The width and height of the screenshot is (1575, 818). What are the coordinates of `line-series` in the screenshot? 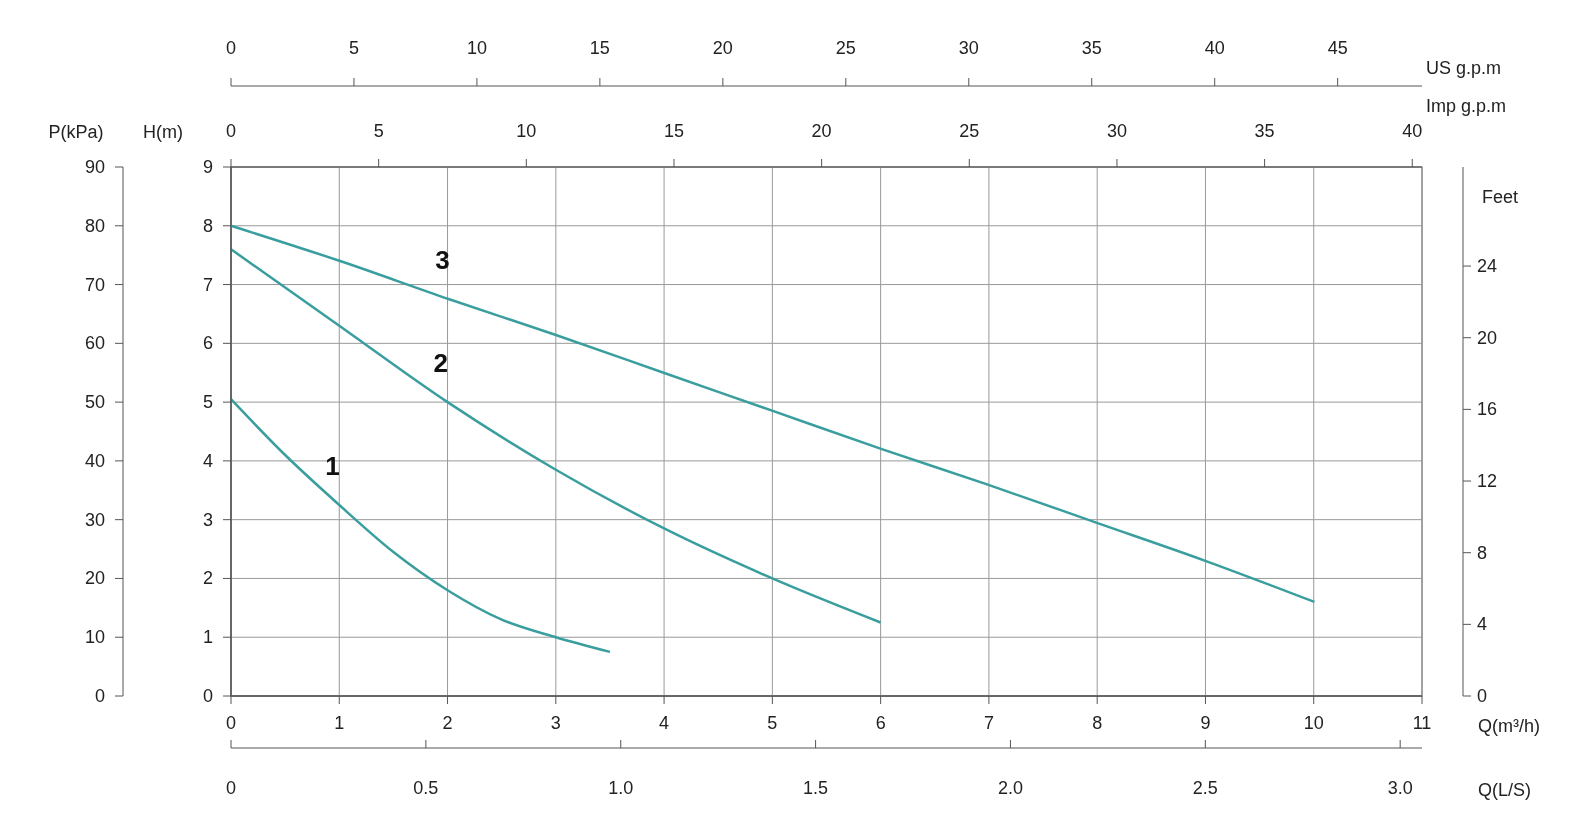 It's located at (420, 525).